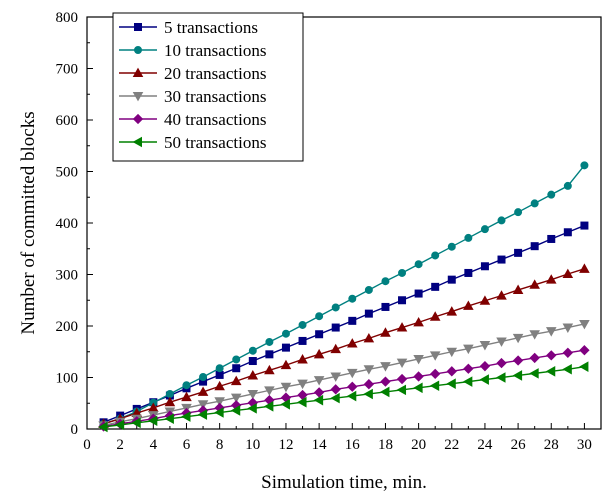 The width and height of the screenshot is (615, 500). What do you see at coordinates (584, 445) in the screenshot?
I see `x-tick-label: 30` at bounding box center [584, 445].